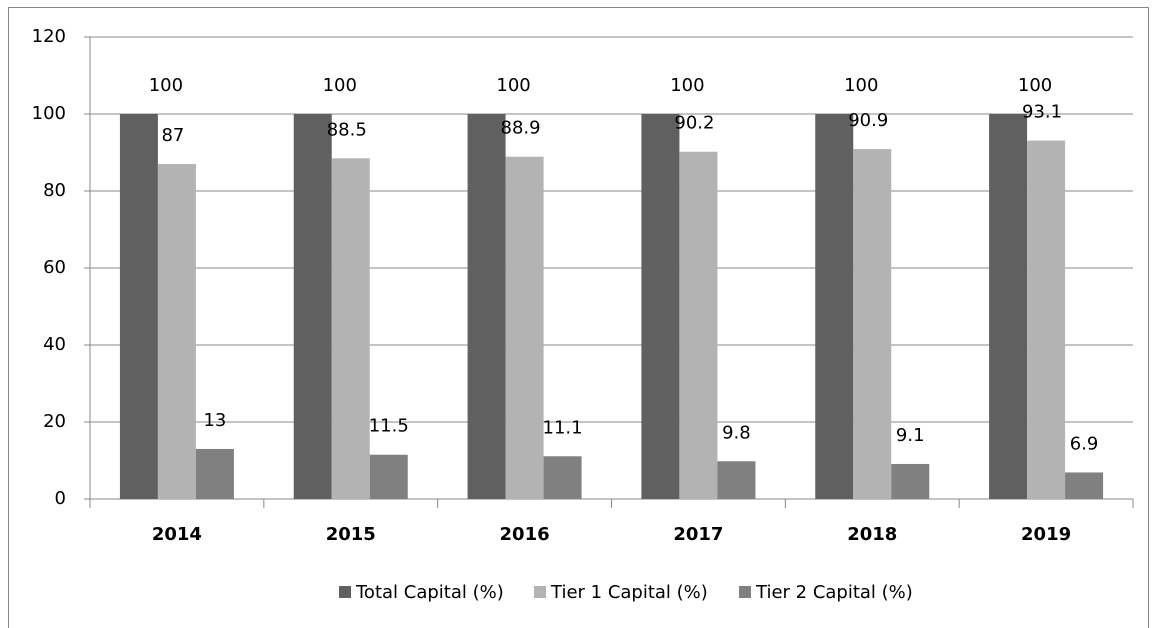 This screenshot has width=1154, height=628. I want to click on legend-label: Tier 1 Capital (%), so click(629, 592).